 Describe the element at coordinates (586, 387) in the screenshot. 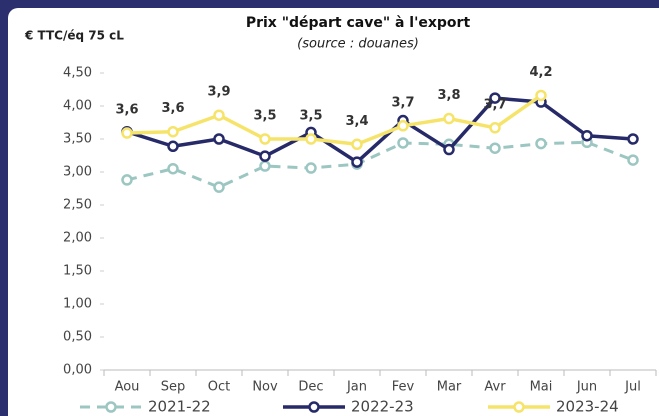

I see `x-tick-label: Jun` at that location.